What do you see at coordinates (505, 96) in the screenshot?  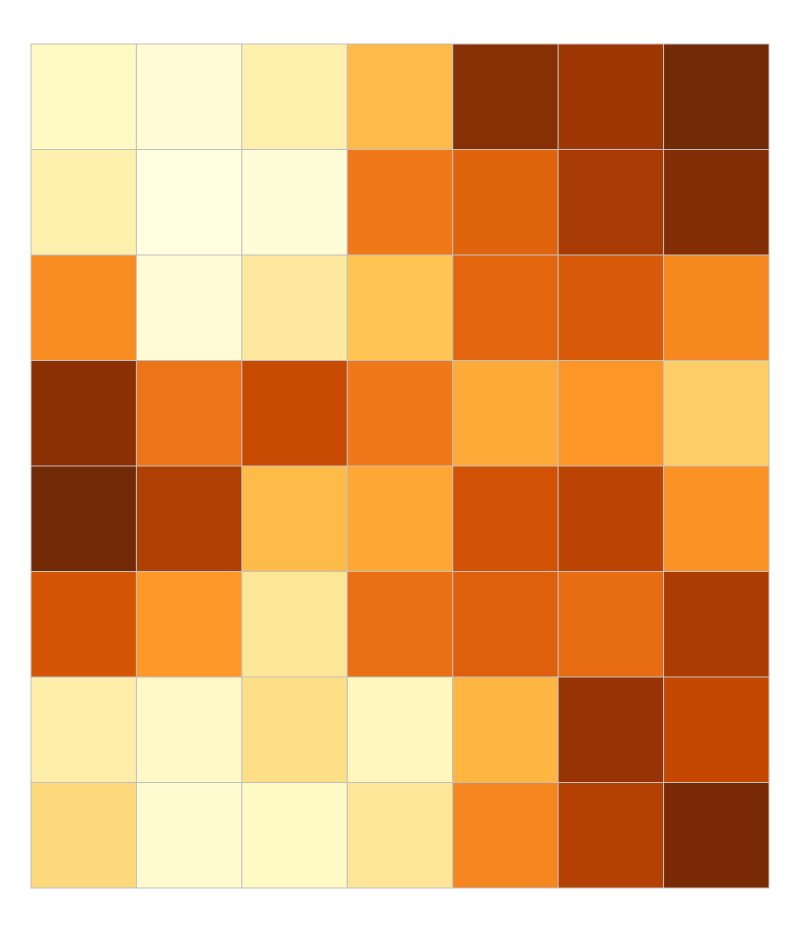 I see `heatmap-cell-r0-c4` at bounding box center [505, 96].